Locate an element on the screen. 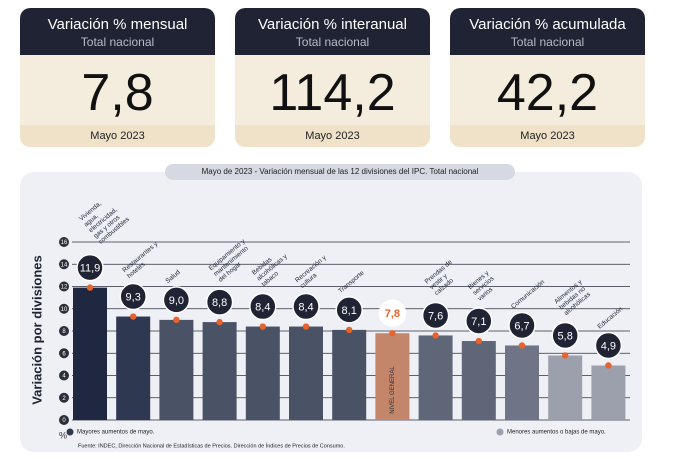 The image size is (675, 459). value-label: 7,6 is located at coordinates (435, 316).